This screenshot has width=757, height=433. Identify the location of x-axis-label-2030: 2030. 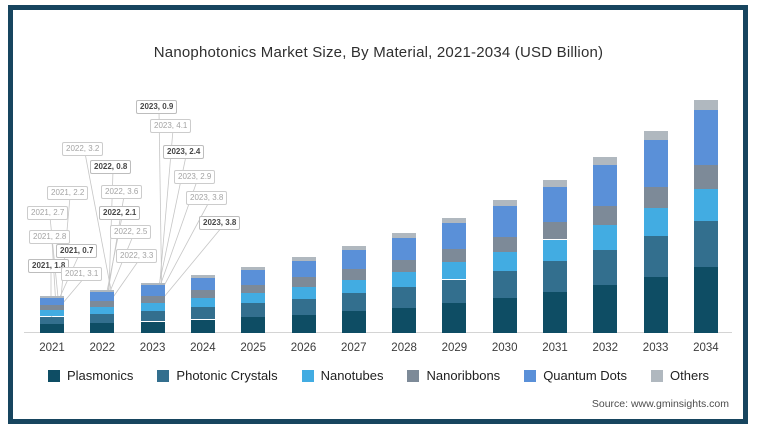
(504, 348).